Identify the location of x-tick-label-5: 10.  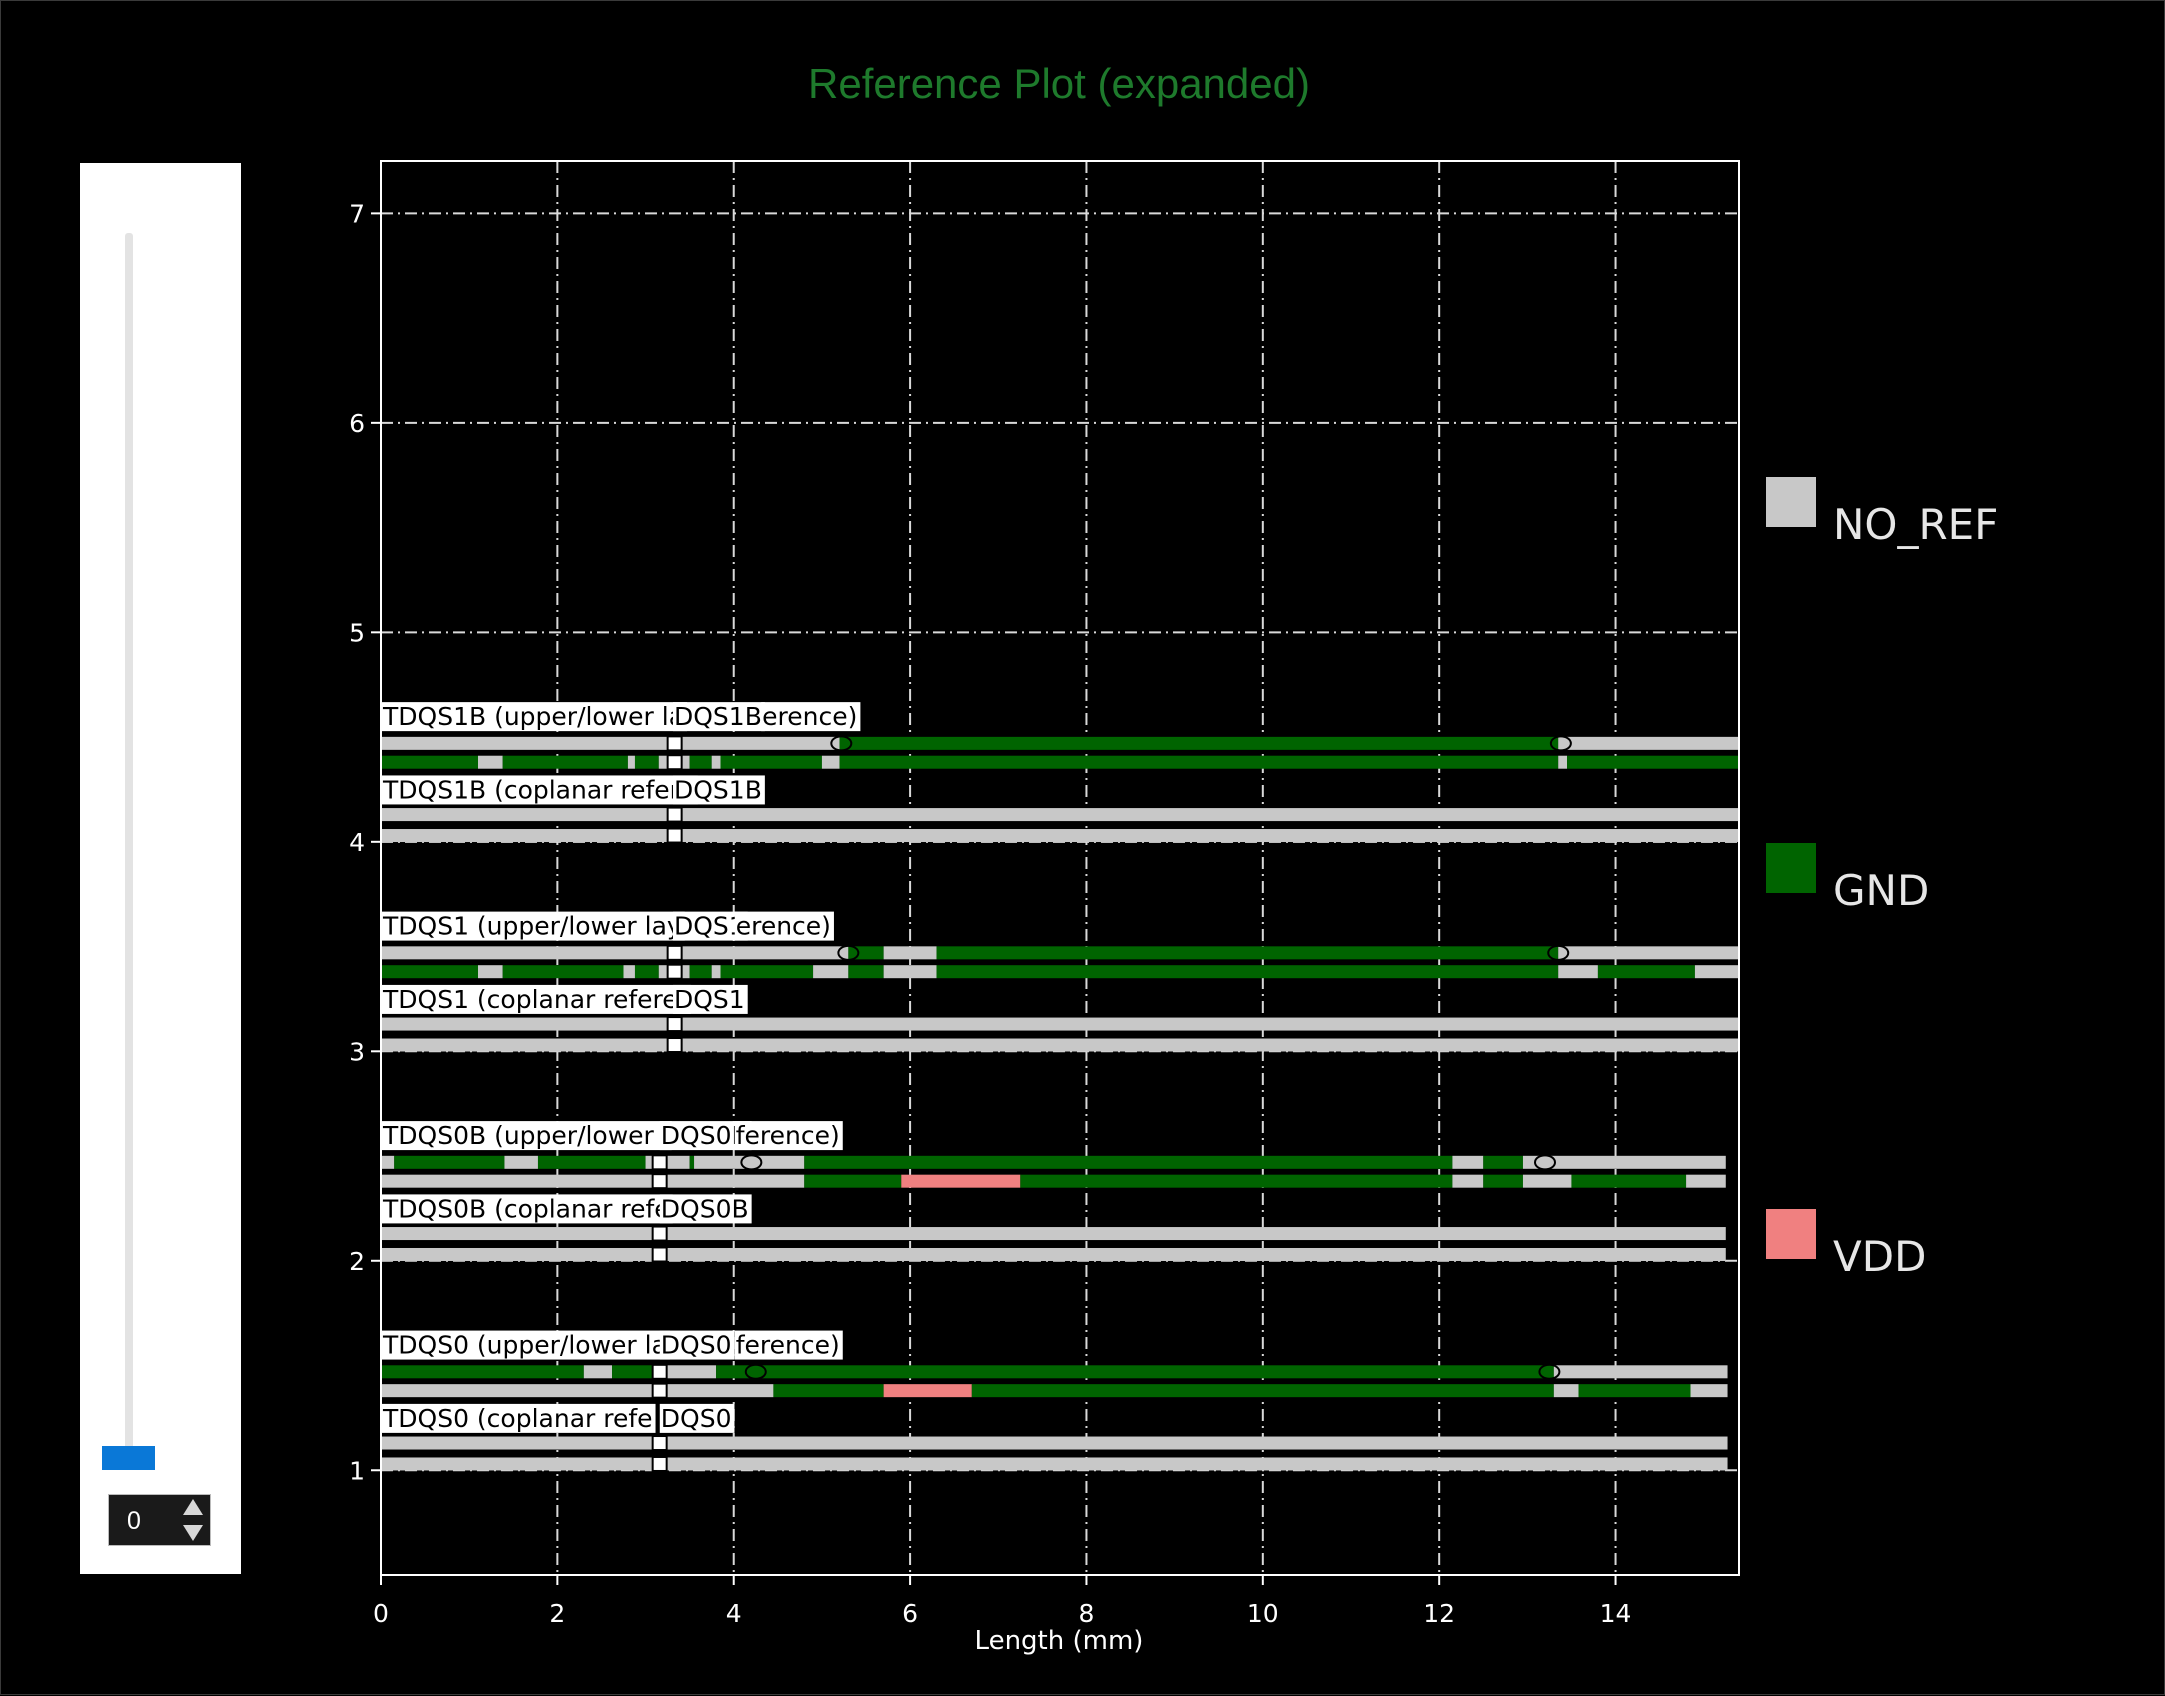
(1263, 1613).